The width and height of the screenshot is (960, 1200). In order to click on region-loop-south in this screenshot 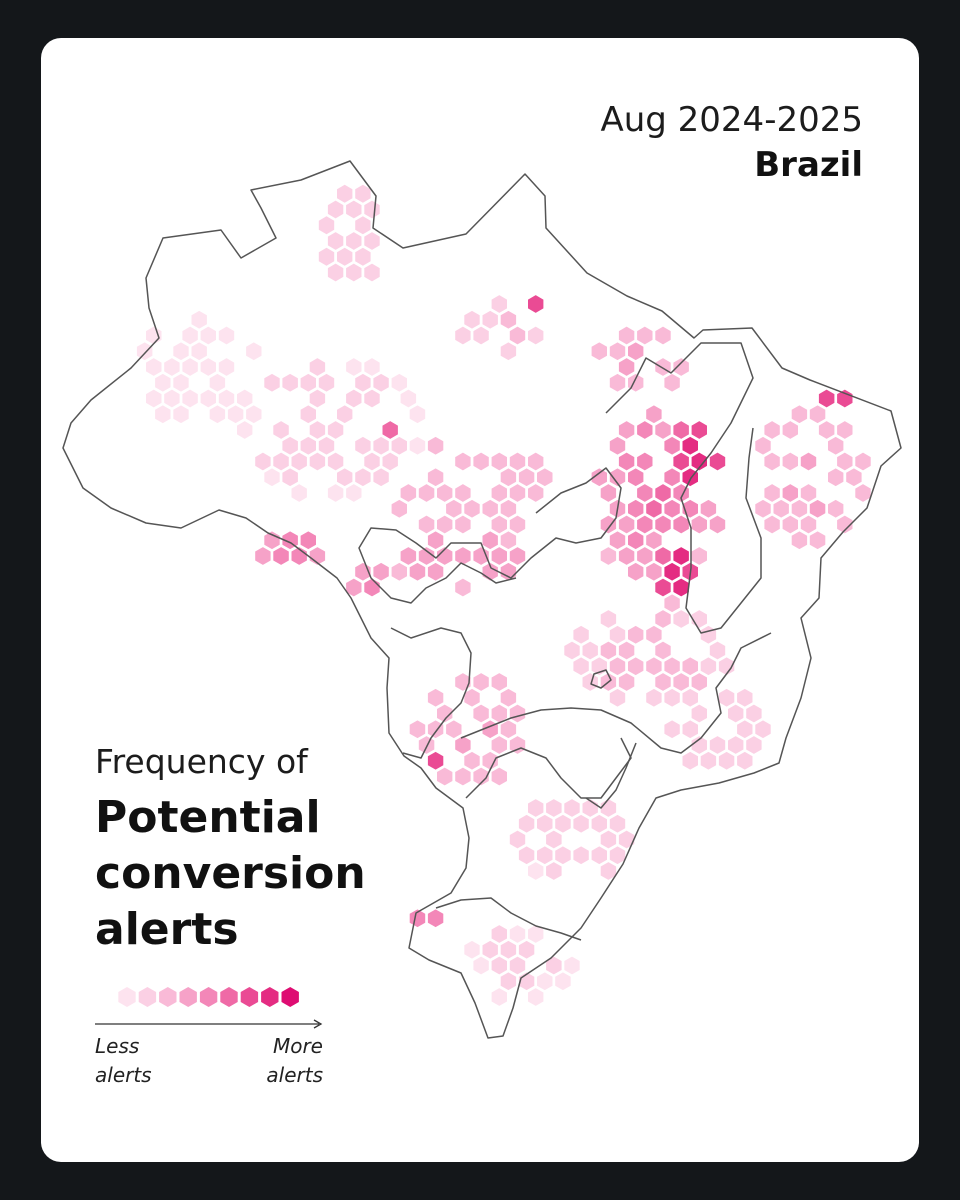, I will do `click(508, 919)`.